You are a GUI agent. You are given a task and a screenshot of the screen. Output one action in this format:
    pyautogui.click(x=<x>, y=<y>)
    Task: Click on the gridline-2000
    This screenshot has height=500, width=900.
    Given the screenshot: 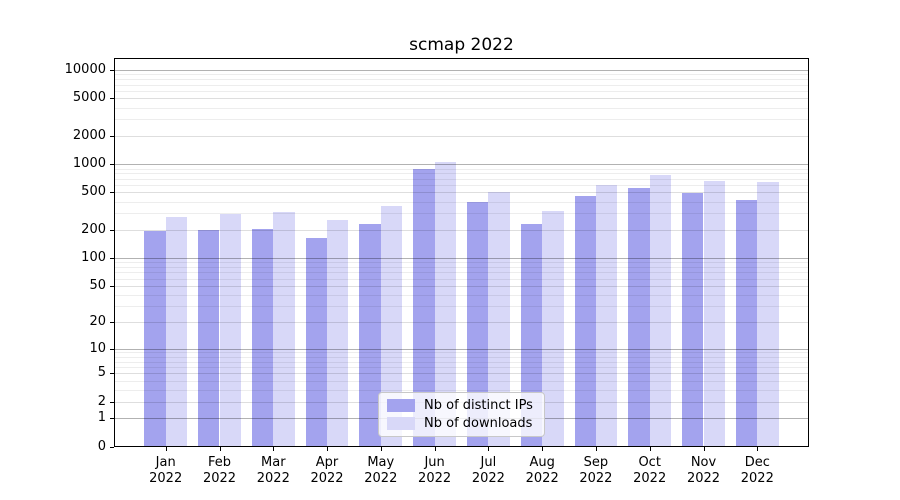 What is the action you would take?
    pyautogui.click(x=461, y=136)
    